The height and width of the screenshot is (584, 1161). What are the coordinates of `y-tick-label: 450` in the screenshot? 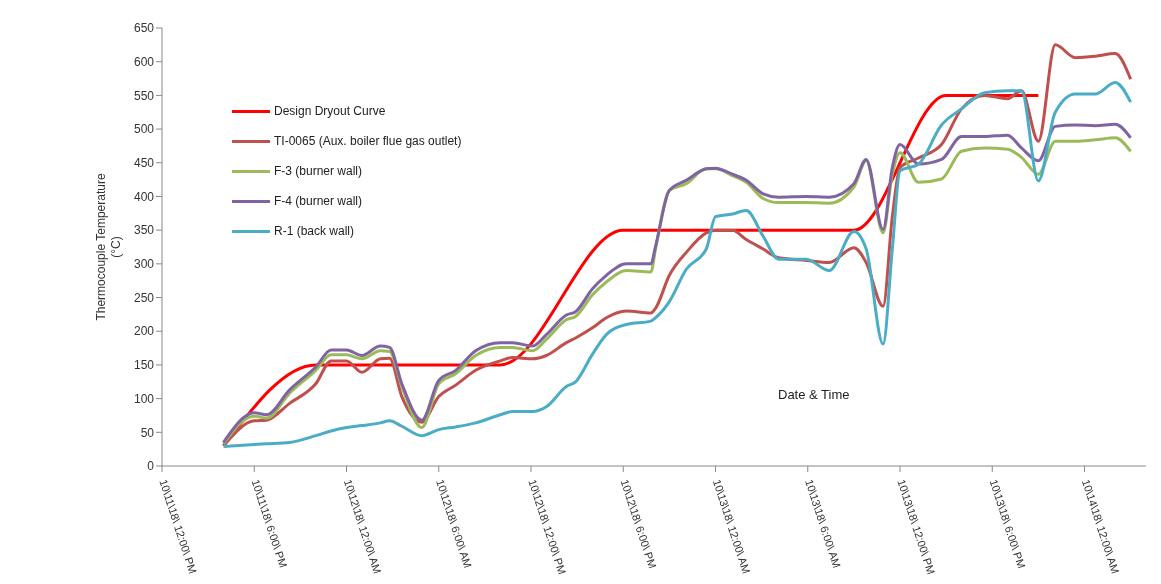 It's located at (144, 163).